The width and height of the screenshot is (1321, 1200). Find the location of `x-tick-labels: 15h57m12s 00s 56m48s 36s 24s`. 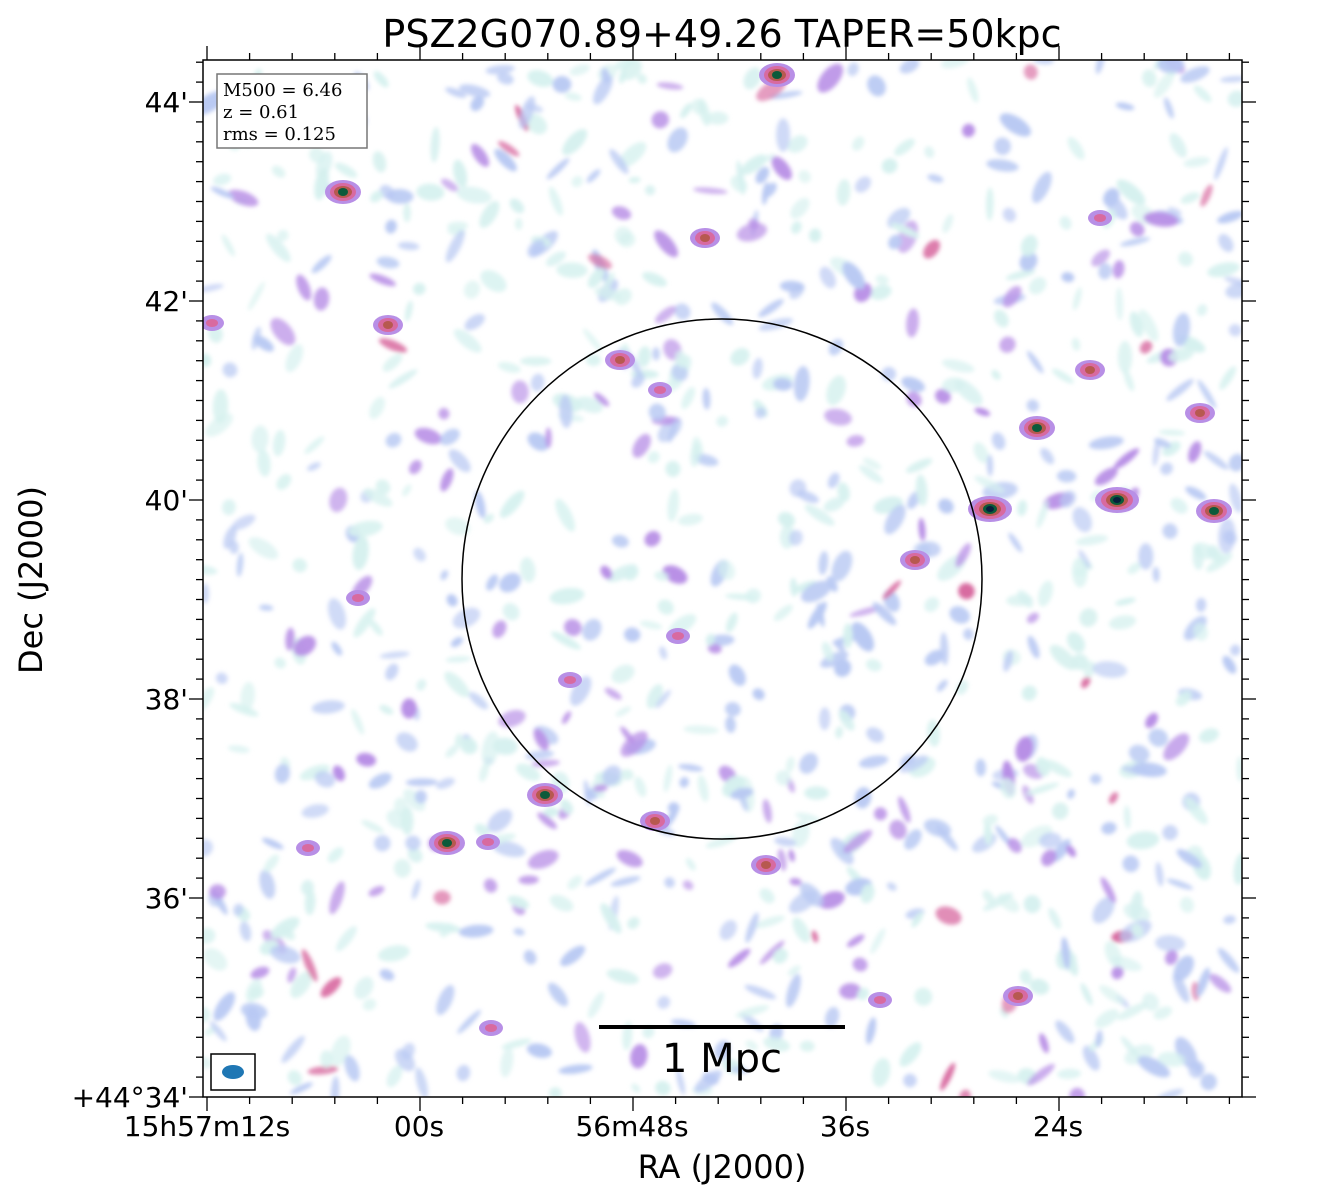

x-tick-labels: 15h57m12s 00s 56m48s 36s 24s is located at coordinates (603, 1126).